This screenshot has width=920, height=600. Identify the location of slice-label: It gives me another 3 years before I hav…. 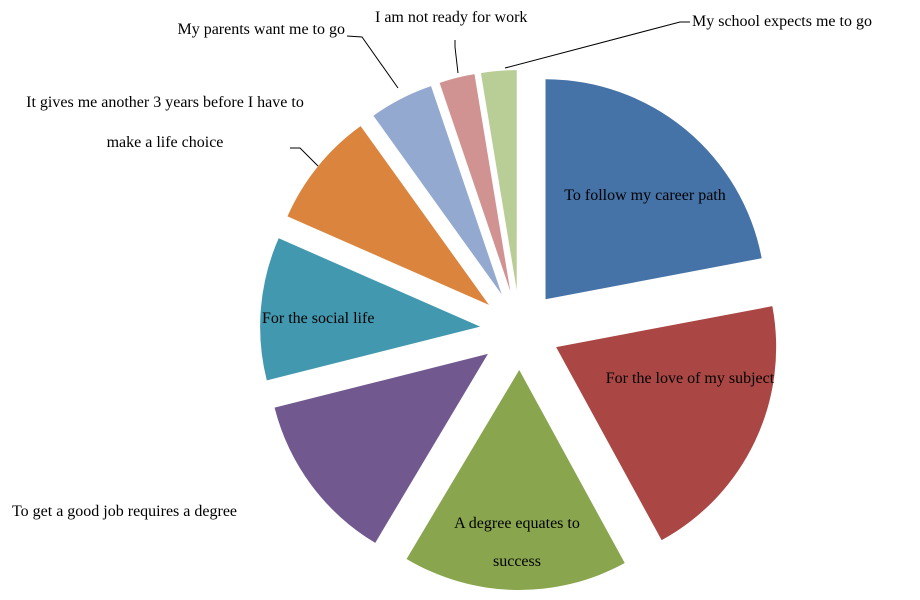
(165, 122).